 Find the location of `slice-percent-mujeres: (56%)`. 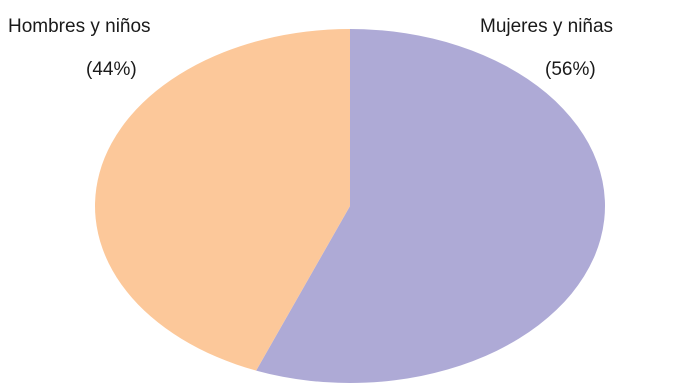

slice-percent-mujeres: (56%) is located at coordinates (570, 69).